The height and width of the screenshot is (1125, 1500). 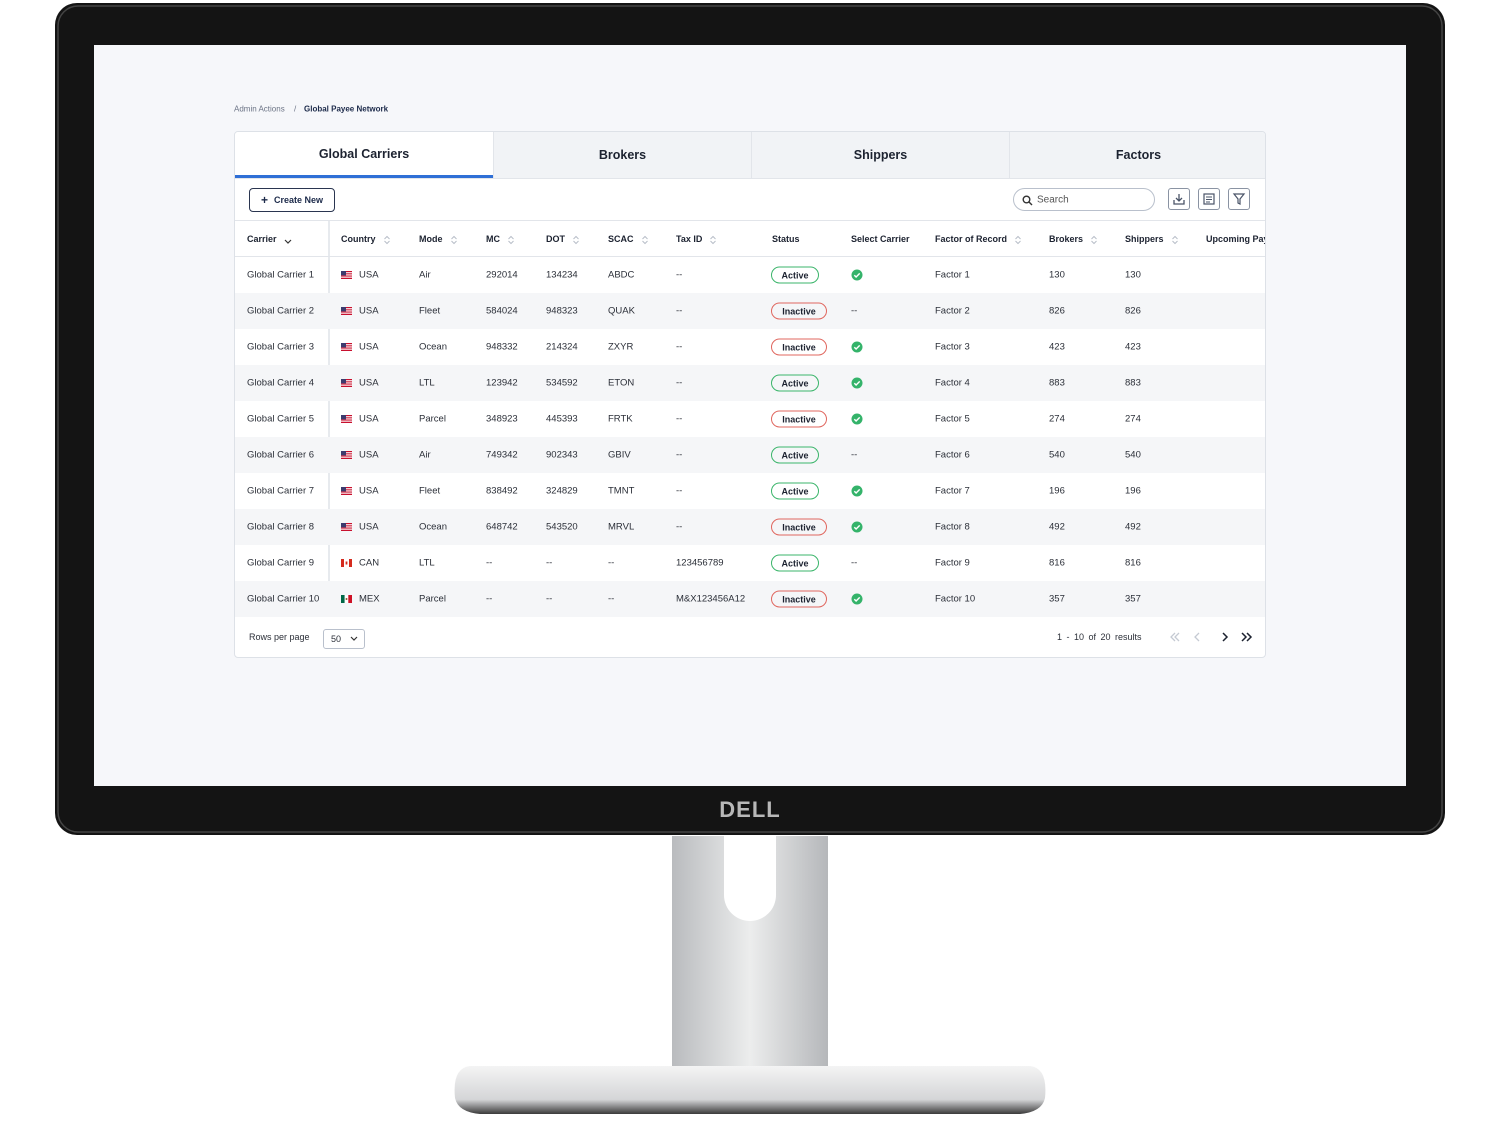 I want to click on column-header: Tax ID, so click(x=689, y=238).